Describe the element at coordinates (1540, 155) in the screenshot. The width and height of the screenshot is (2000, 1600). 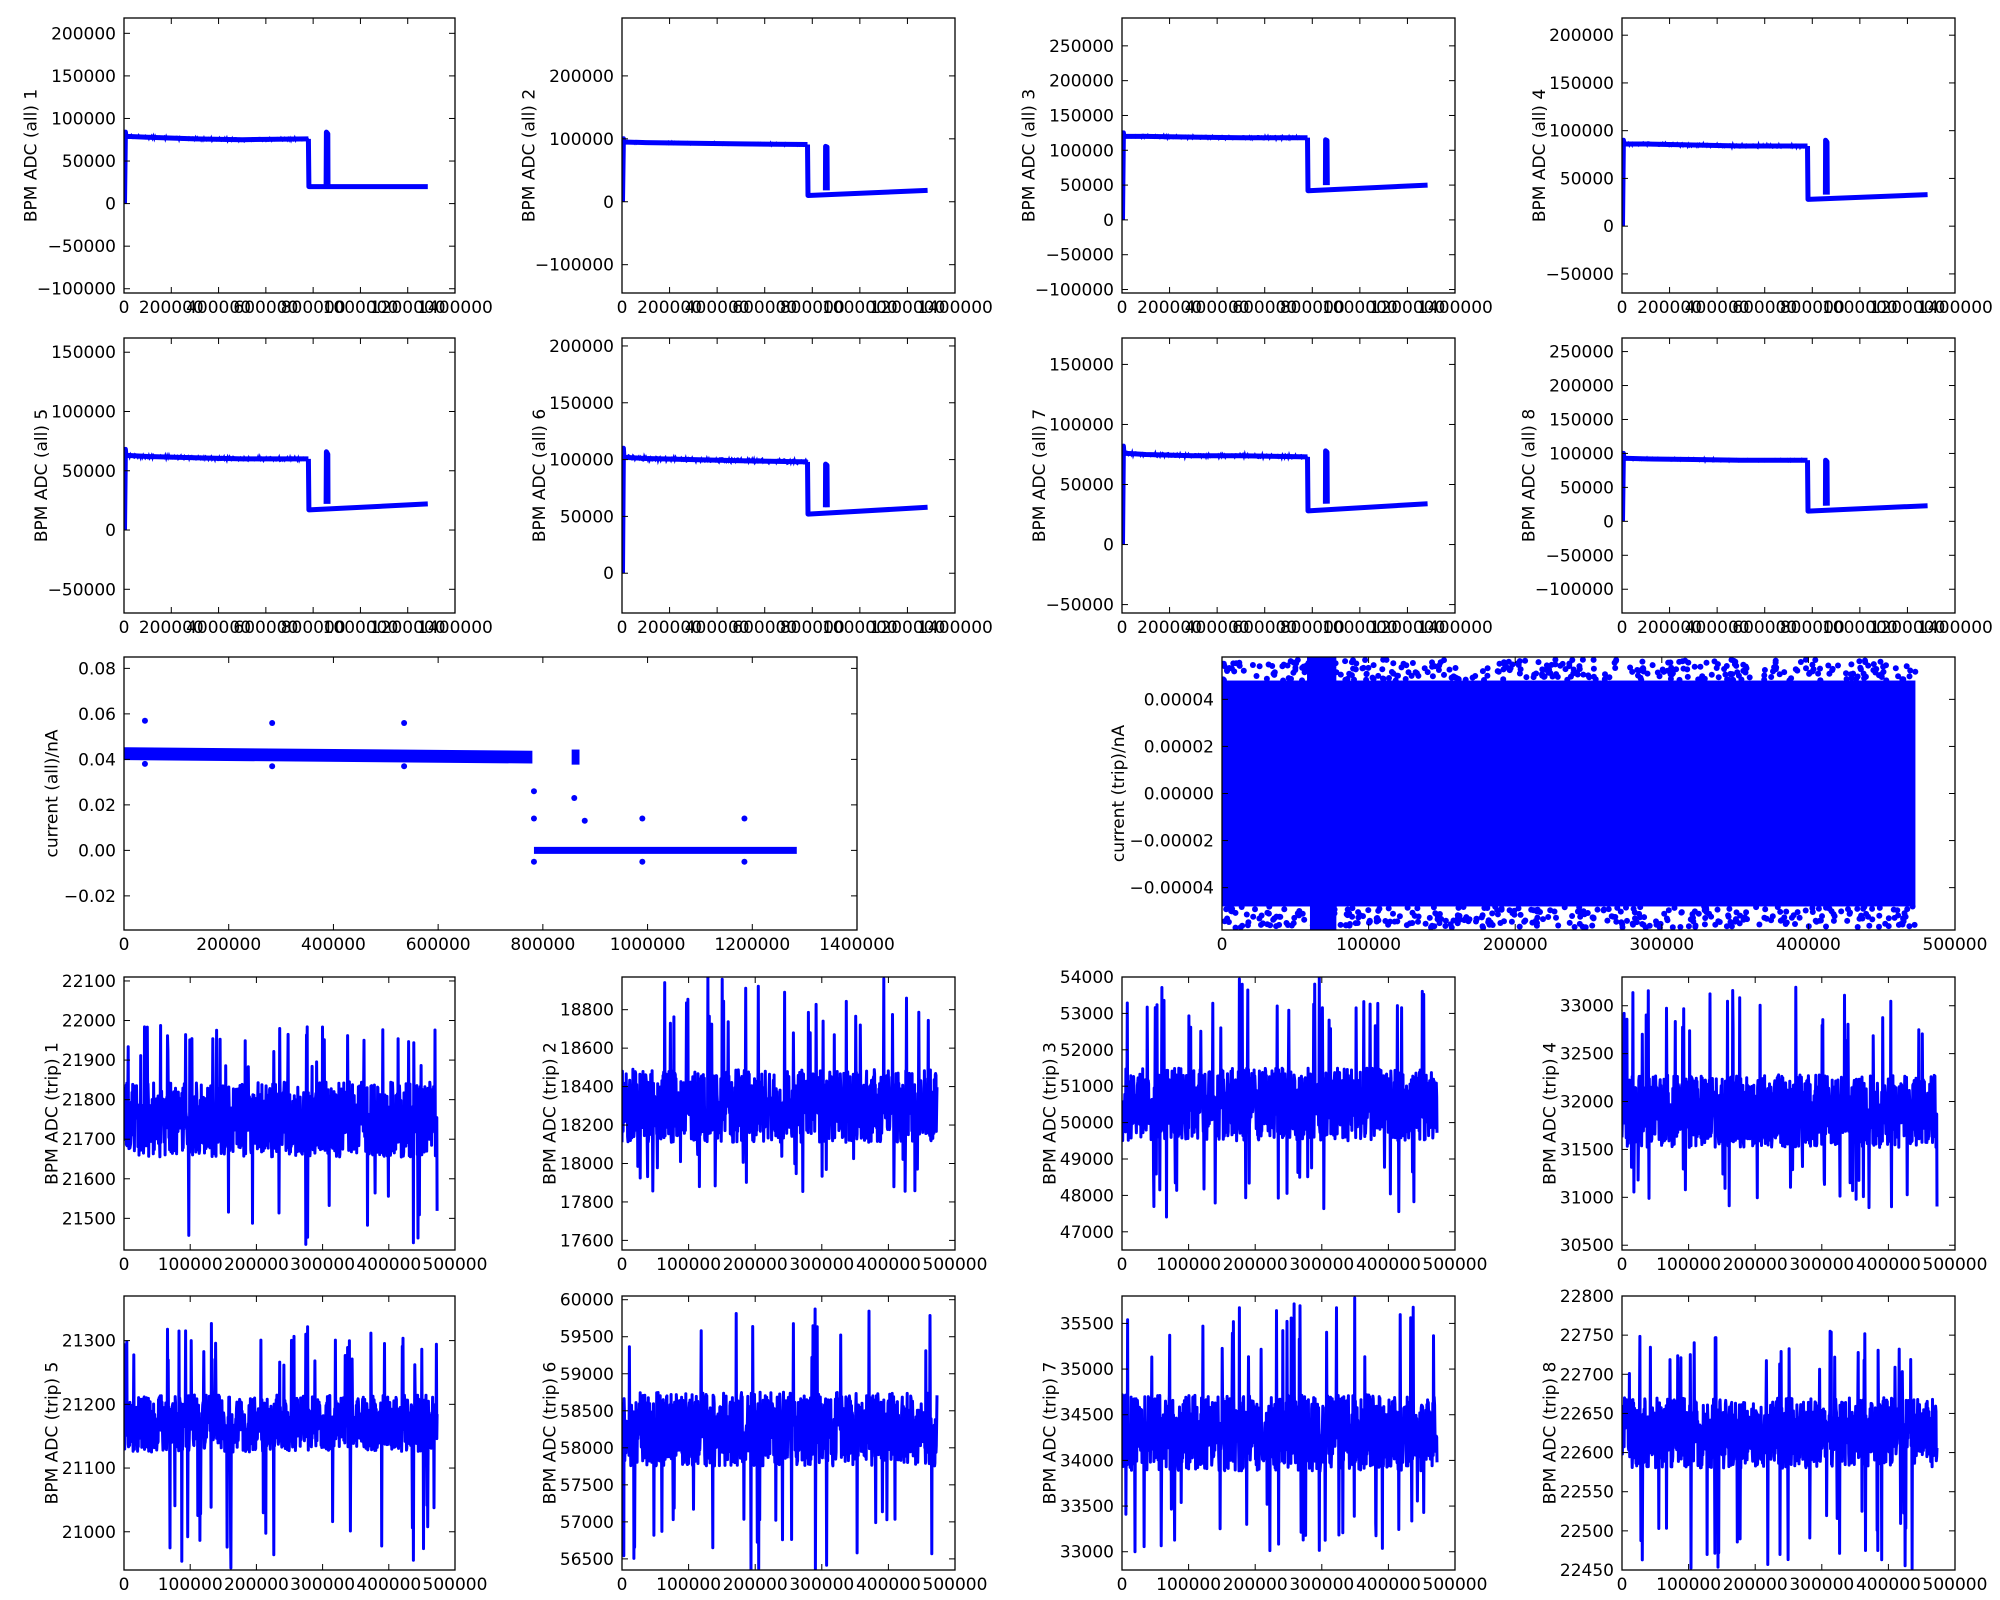
I see `y-axis-label: BPM ADC (all) 4` at that location.